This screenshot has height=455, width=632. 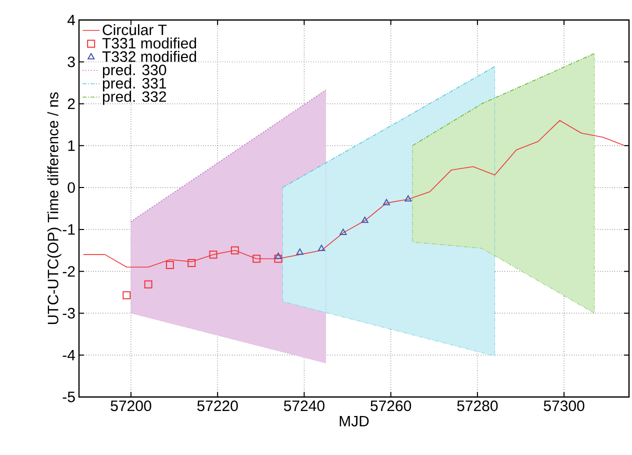 I want to click on legend-label: pred. 330, so click(x=134, y=71).